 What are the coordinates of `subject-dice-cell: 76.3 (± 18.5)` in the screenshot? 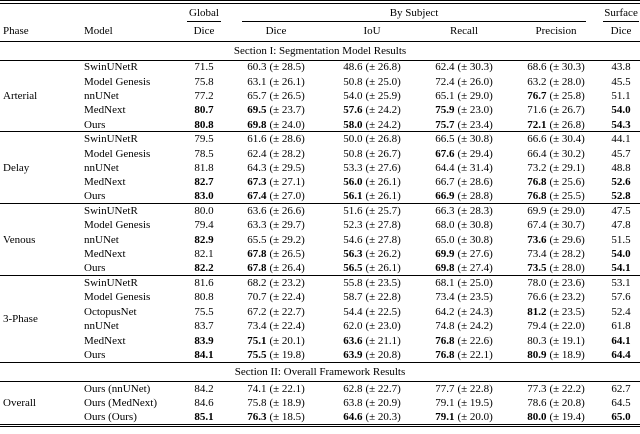 It's located at (276, 417).